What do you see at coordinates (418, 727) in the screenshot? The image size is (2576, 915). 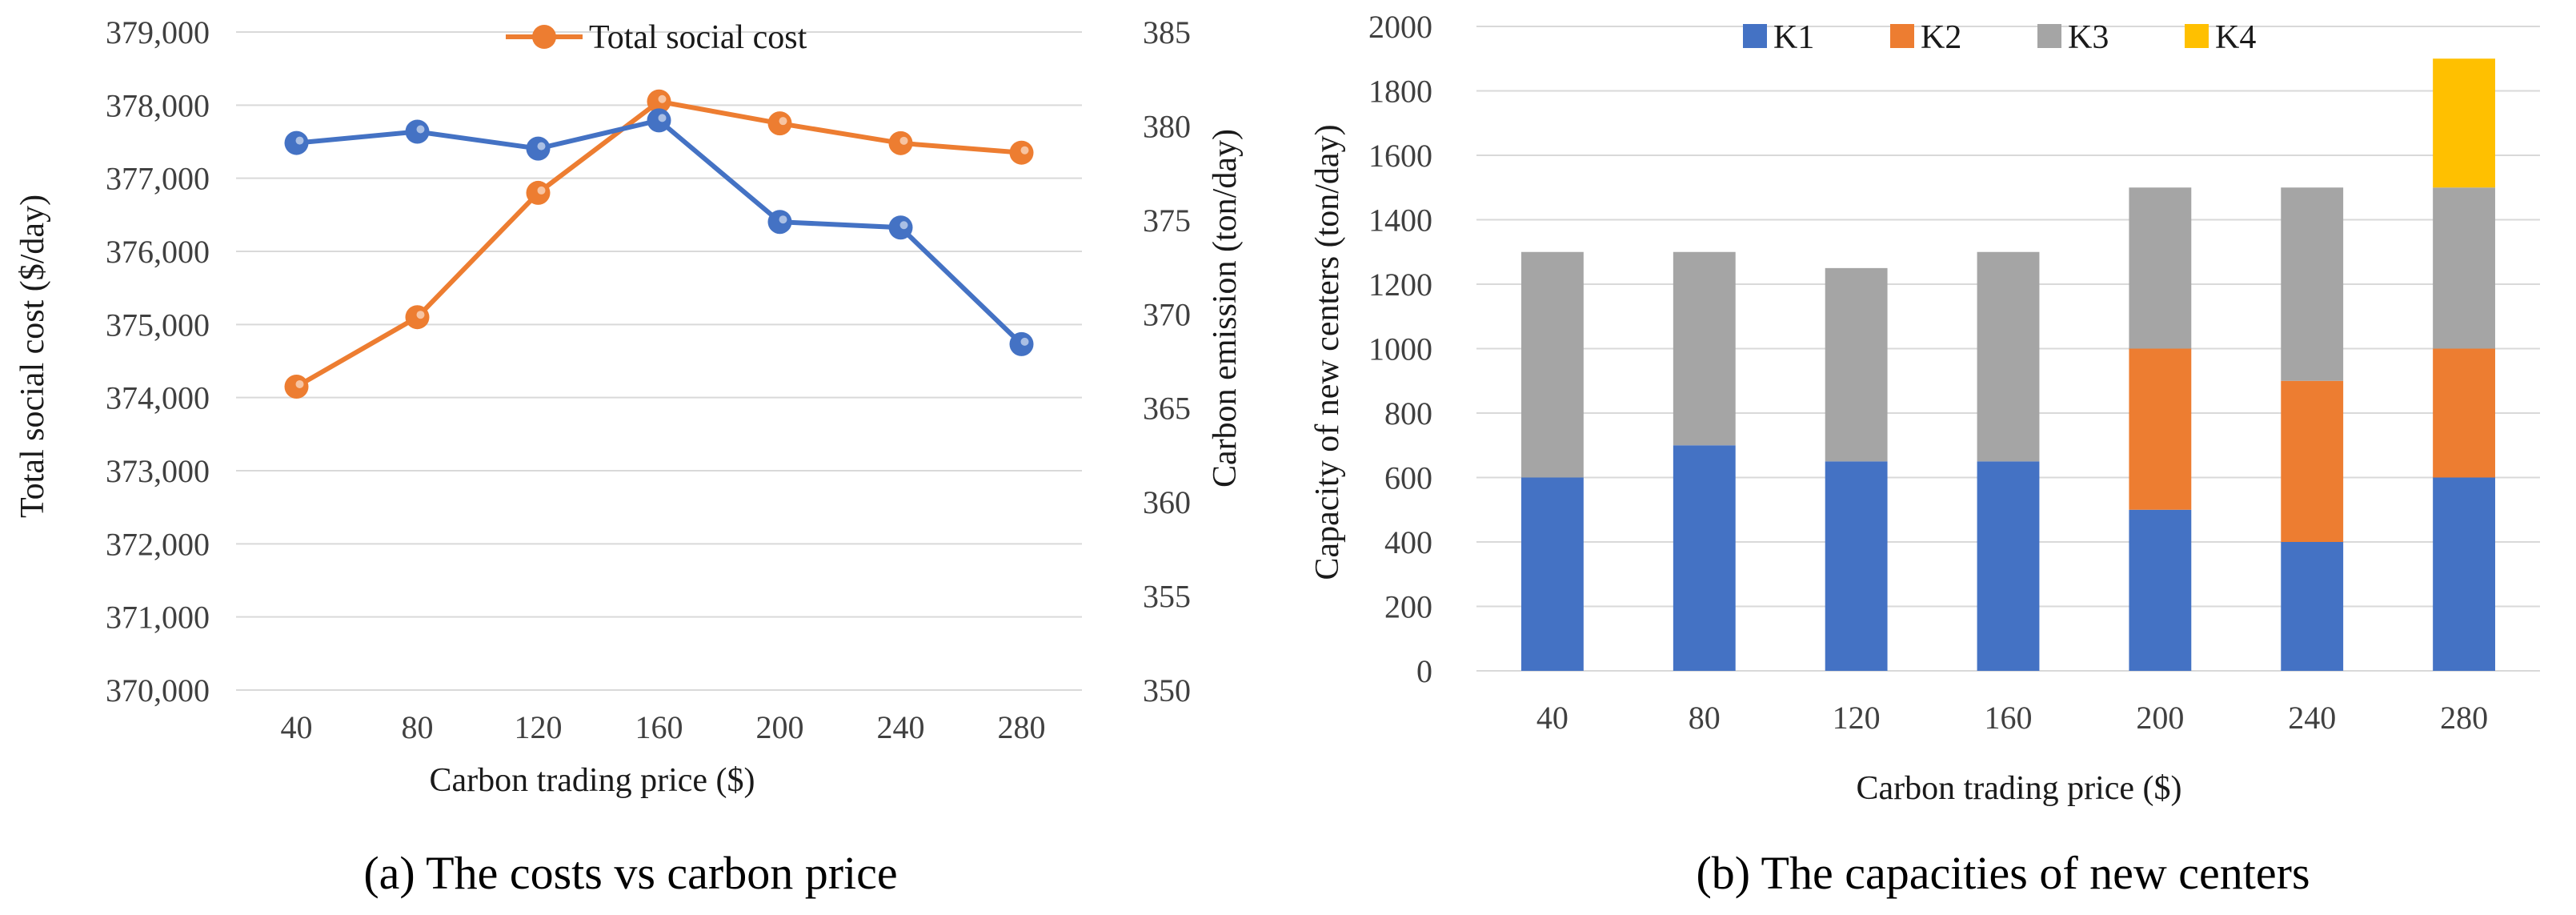 I see `x-tick-label: 80` at bounding box center [418, 727].